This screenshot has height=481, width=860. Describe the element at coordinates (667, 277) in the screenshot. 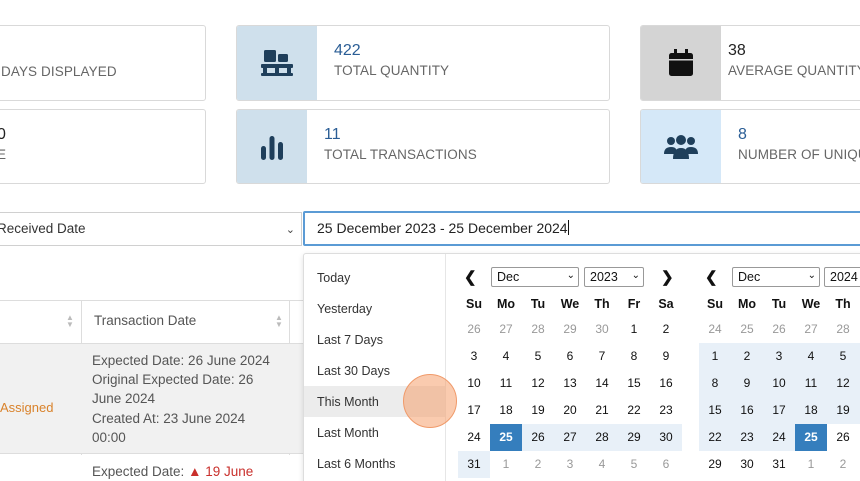

I see `next-month-icon: ❯` at that location.